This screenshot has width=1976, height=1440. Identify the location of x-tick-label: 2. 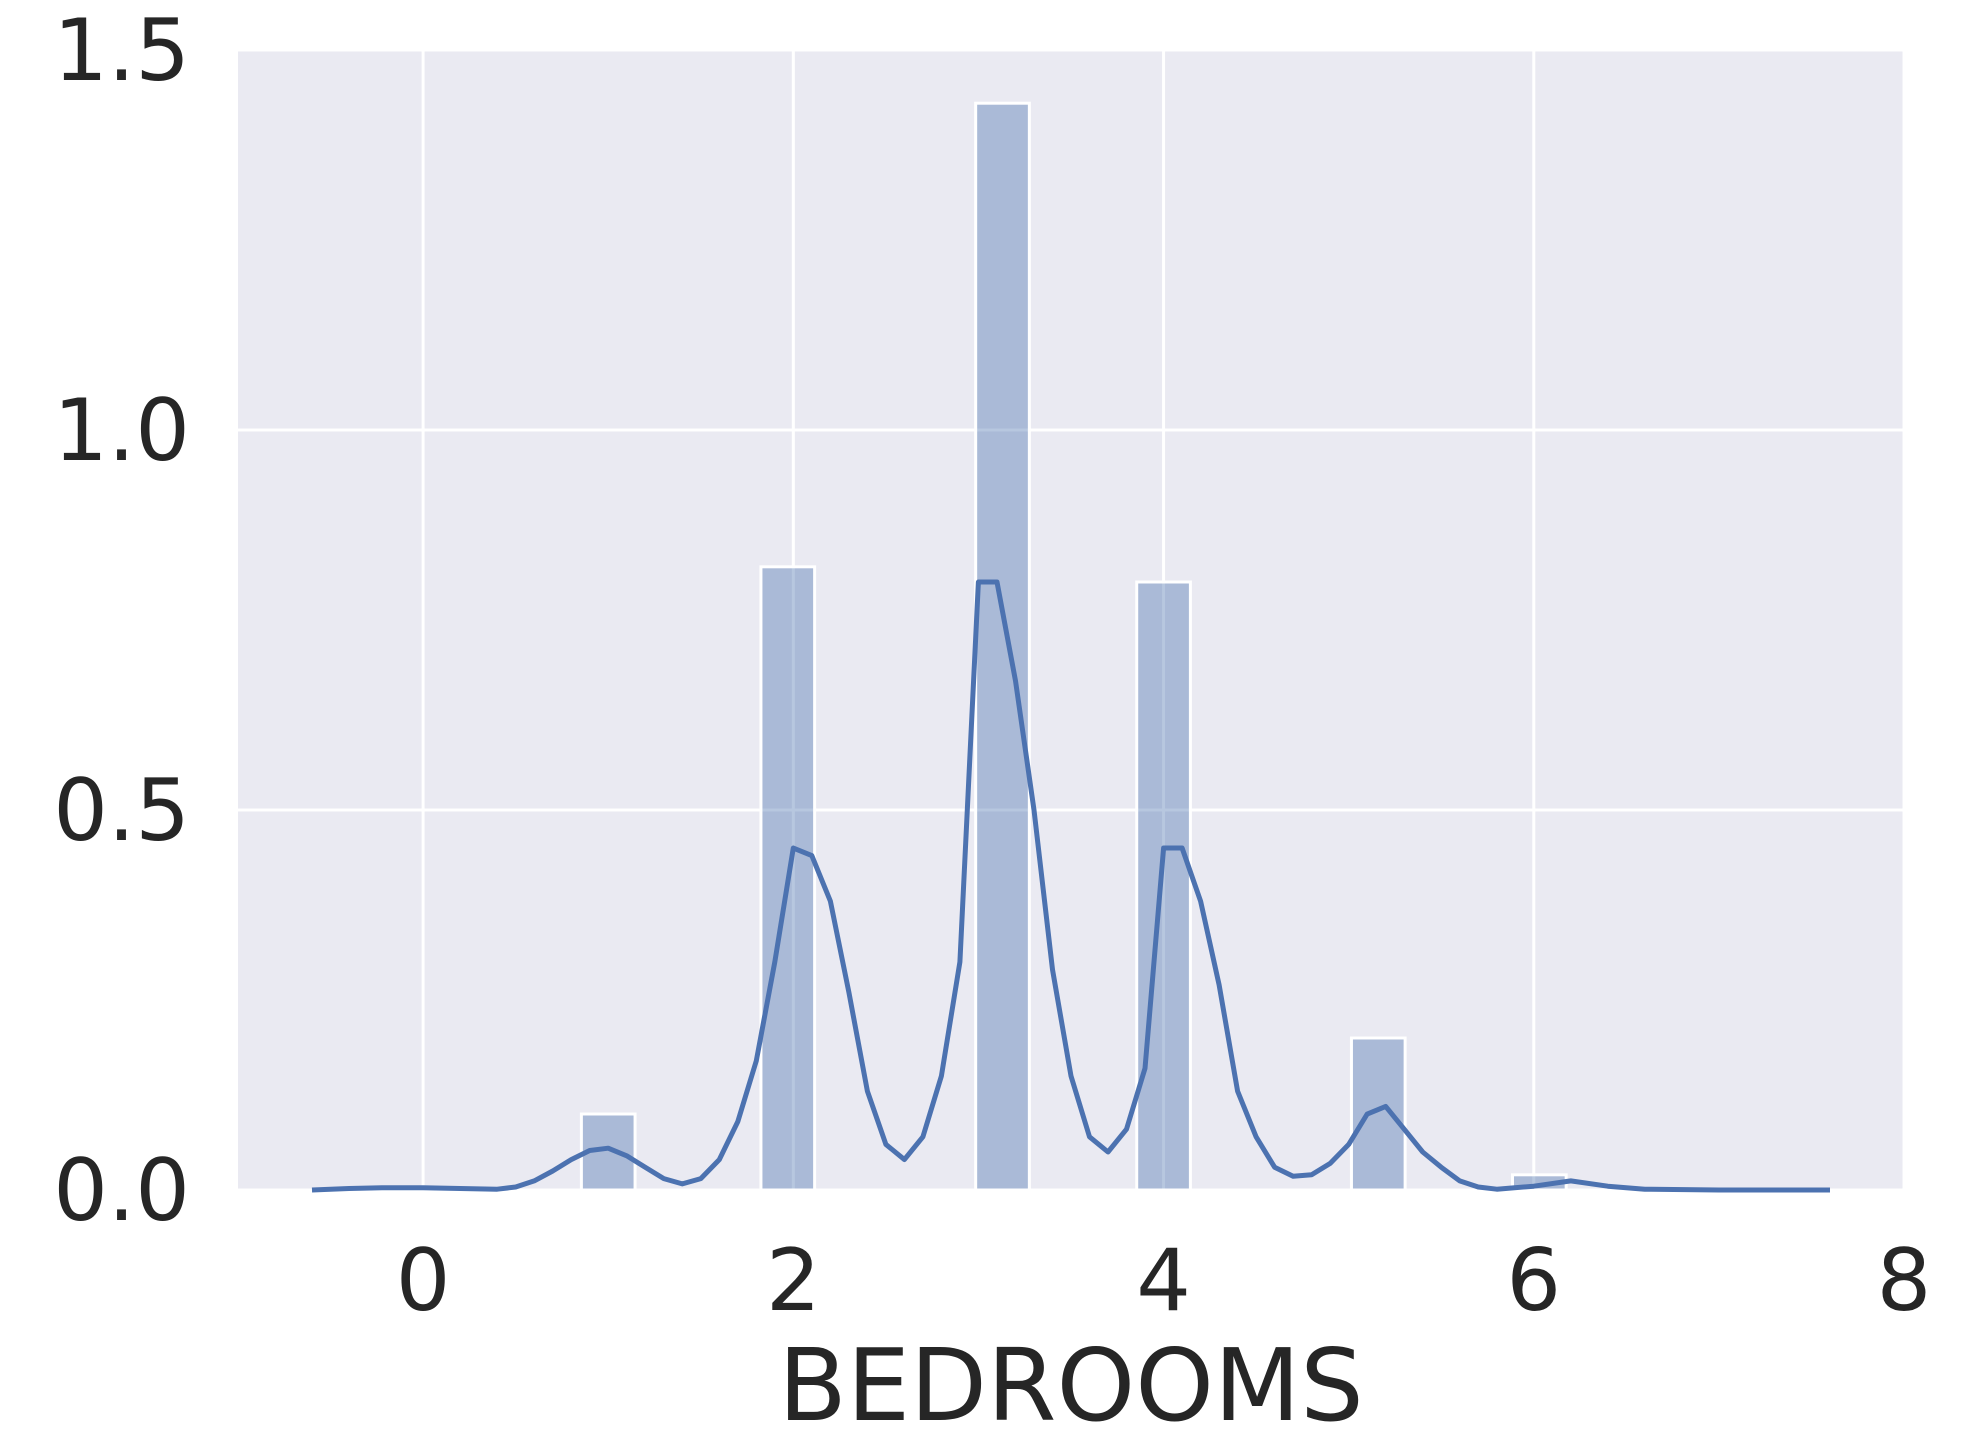
(793, 1281).